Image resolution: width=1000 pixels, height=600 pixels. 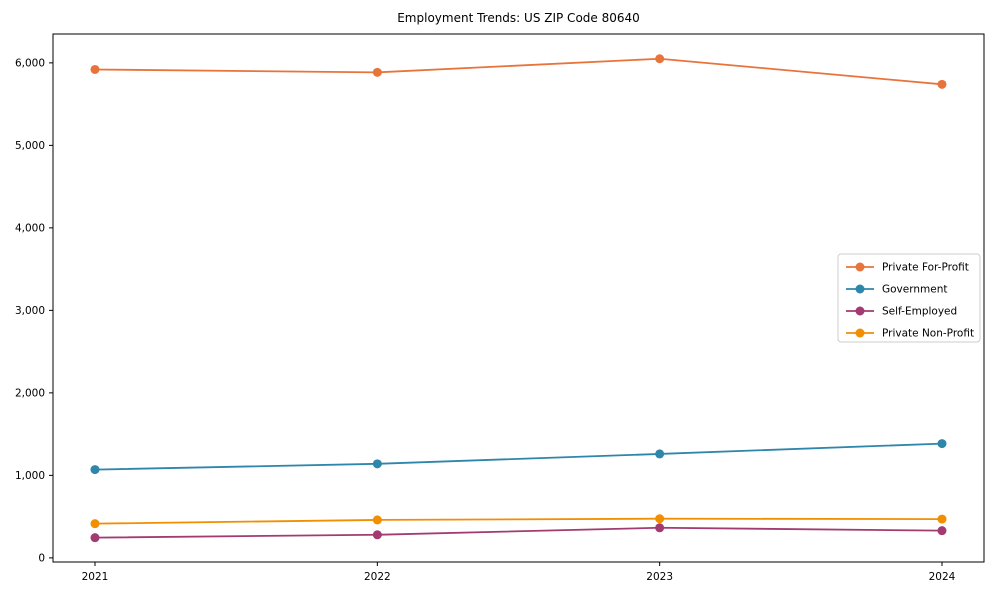 I want to click on legend-label: Self-Employed, so click(x=919, y=312).